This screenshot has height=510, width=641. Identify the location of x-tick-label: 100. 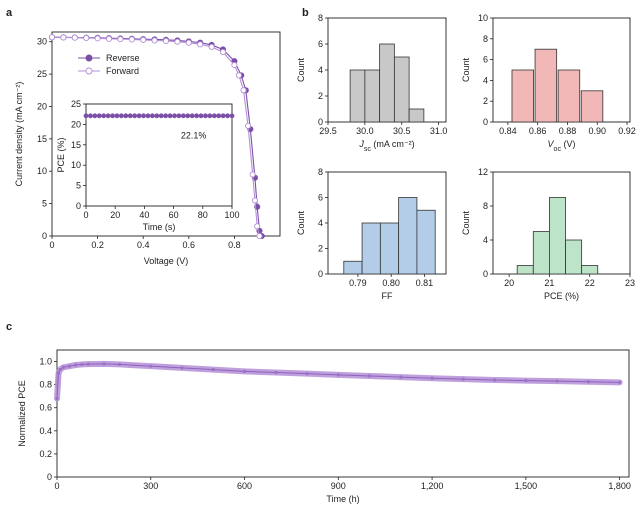
(231, 215).